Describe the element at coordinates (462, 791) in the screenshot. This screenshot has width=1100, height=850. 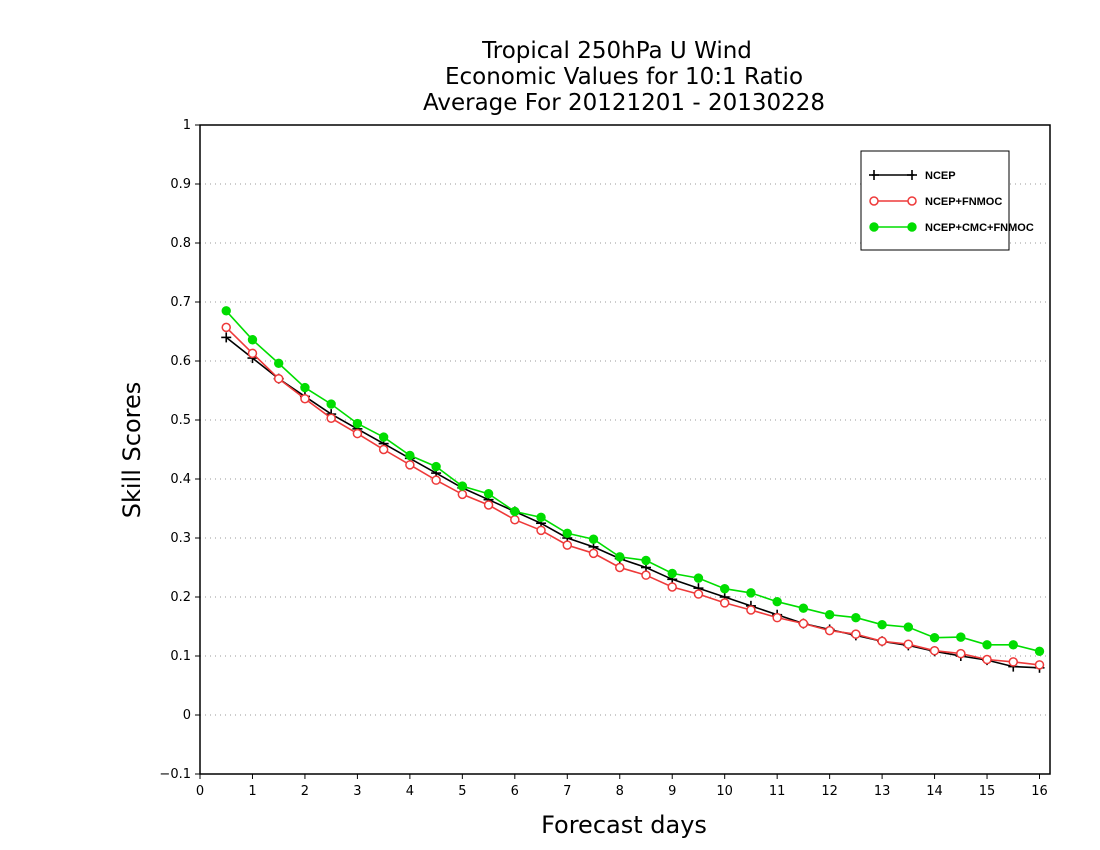
I see `x-tick-label: 5` at that location.